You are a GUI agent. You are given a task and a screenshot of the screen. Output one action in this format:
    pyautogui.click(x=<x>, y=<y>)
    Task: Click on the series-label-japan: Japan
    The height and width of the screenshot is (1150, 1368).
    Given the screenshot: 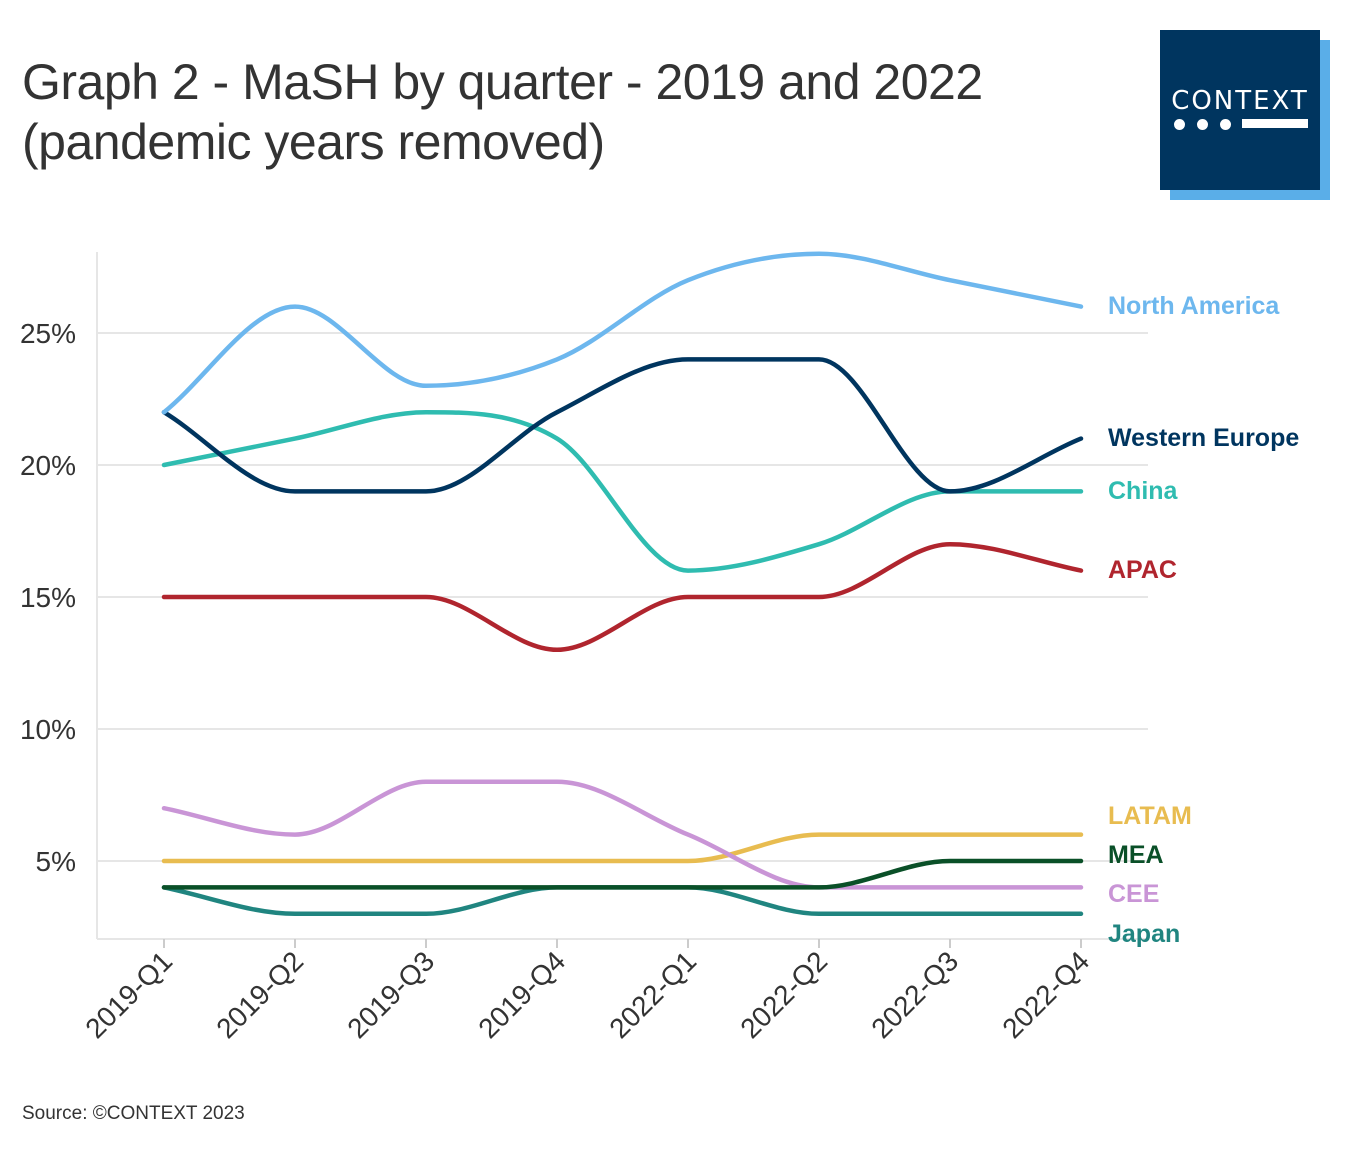 What is the action you would take?
    pyautogui.click(x=1144, y=934)
    